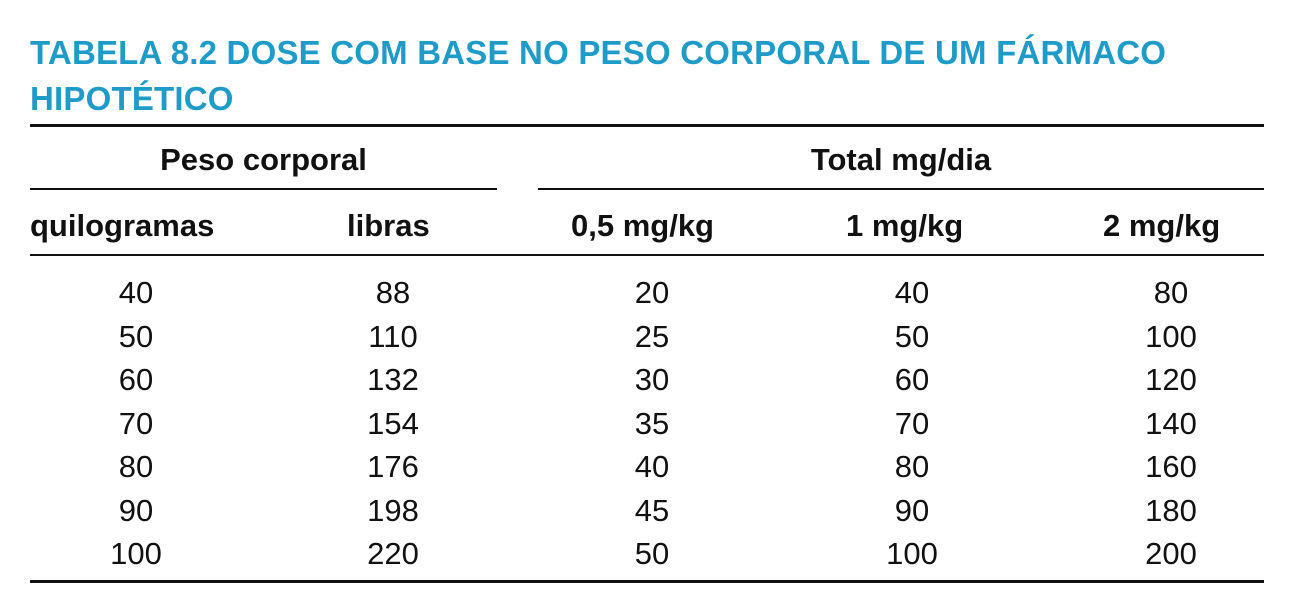 The height and width of the screenshot is (609, 1289). I want to click on cell-dose-2: 100, so click(1171, 336).